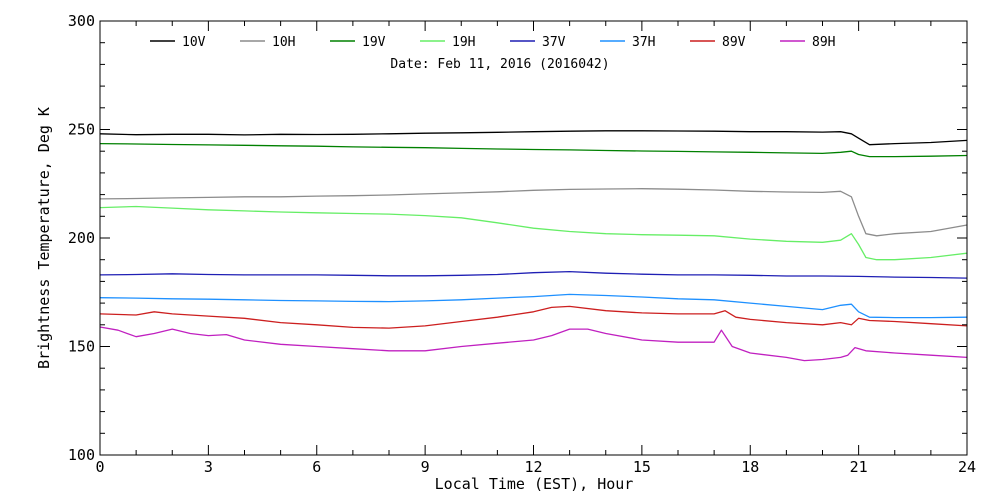  Describe the element at coordinates (81, 130) in the screenshot. I see `y-tick-label: 250` at that location.